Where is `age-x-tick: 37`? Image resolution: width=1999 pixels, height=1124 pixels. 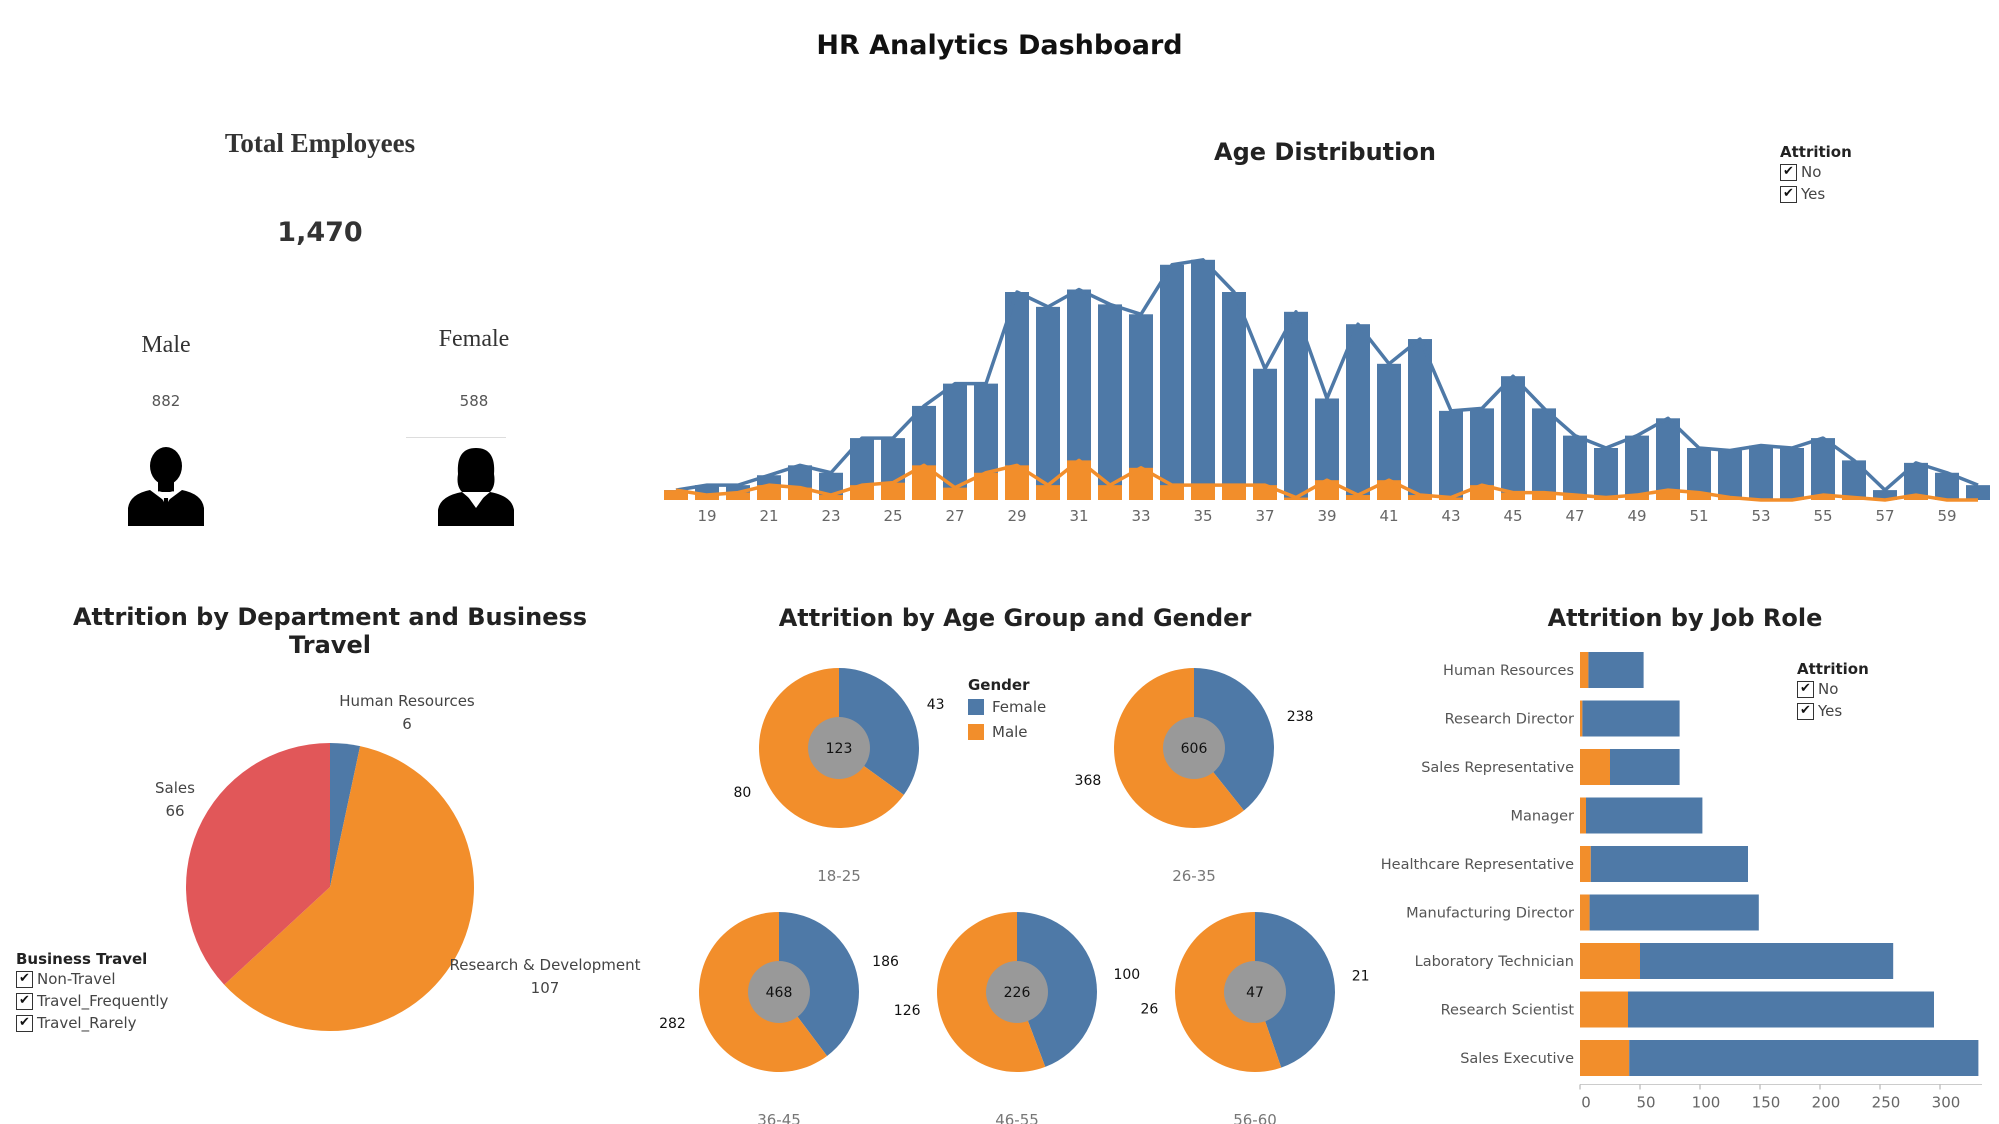
age-x-tick: 37 is located at coordinates (1264, 516).